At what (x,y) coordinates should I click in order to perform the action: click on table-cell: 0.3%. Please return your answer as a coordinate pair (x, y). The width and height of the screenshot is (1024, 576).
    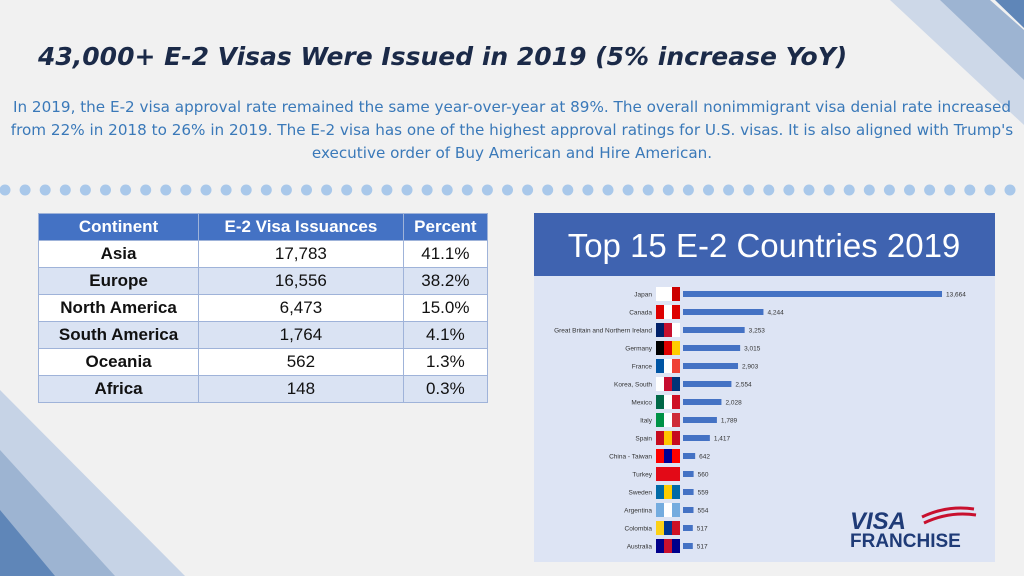
    Looking at the image, I should click on (445, 389).